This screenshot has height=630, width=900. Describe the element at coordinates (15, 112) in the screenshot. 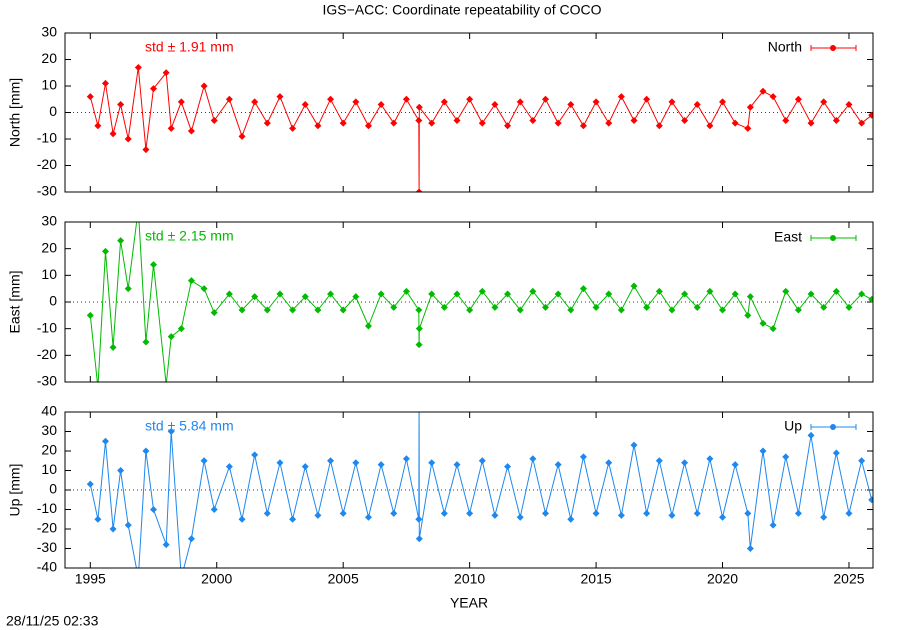

I see `y-axis-label: North [mm]` at that location.